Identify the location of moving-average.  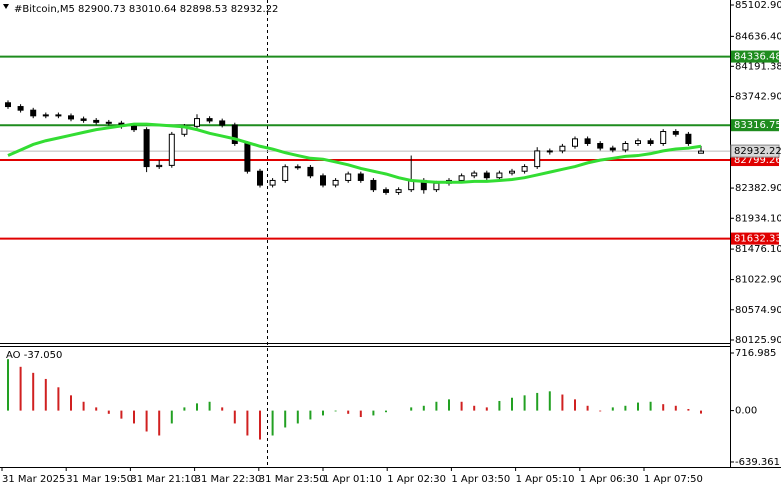
(354, 153).